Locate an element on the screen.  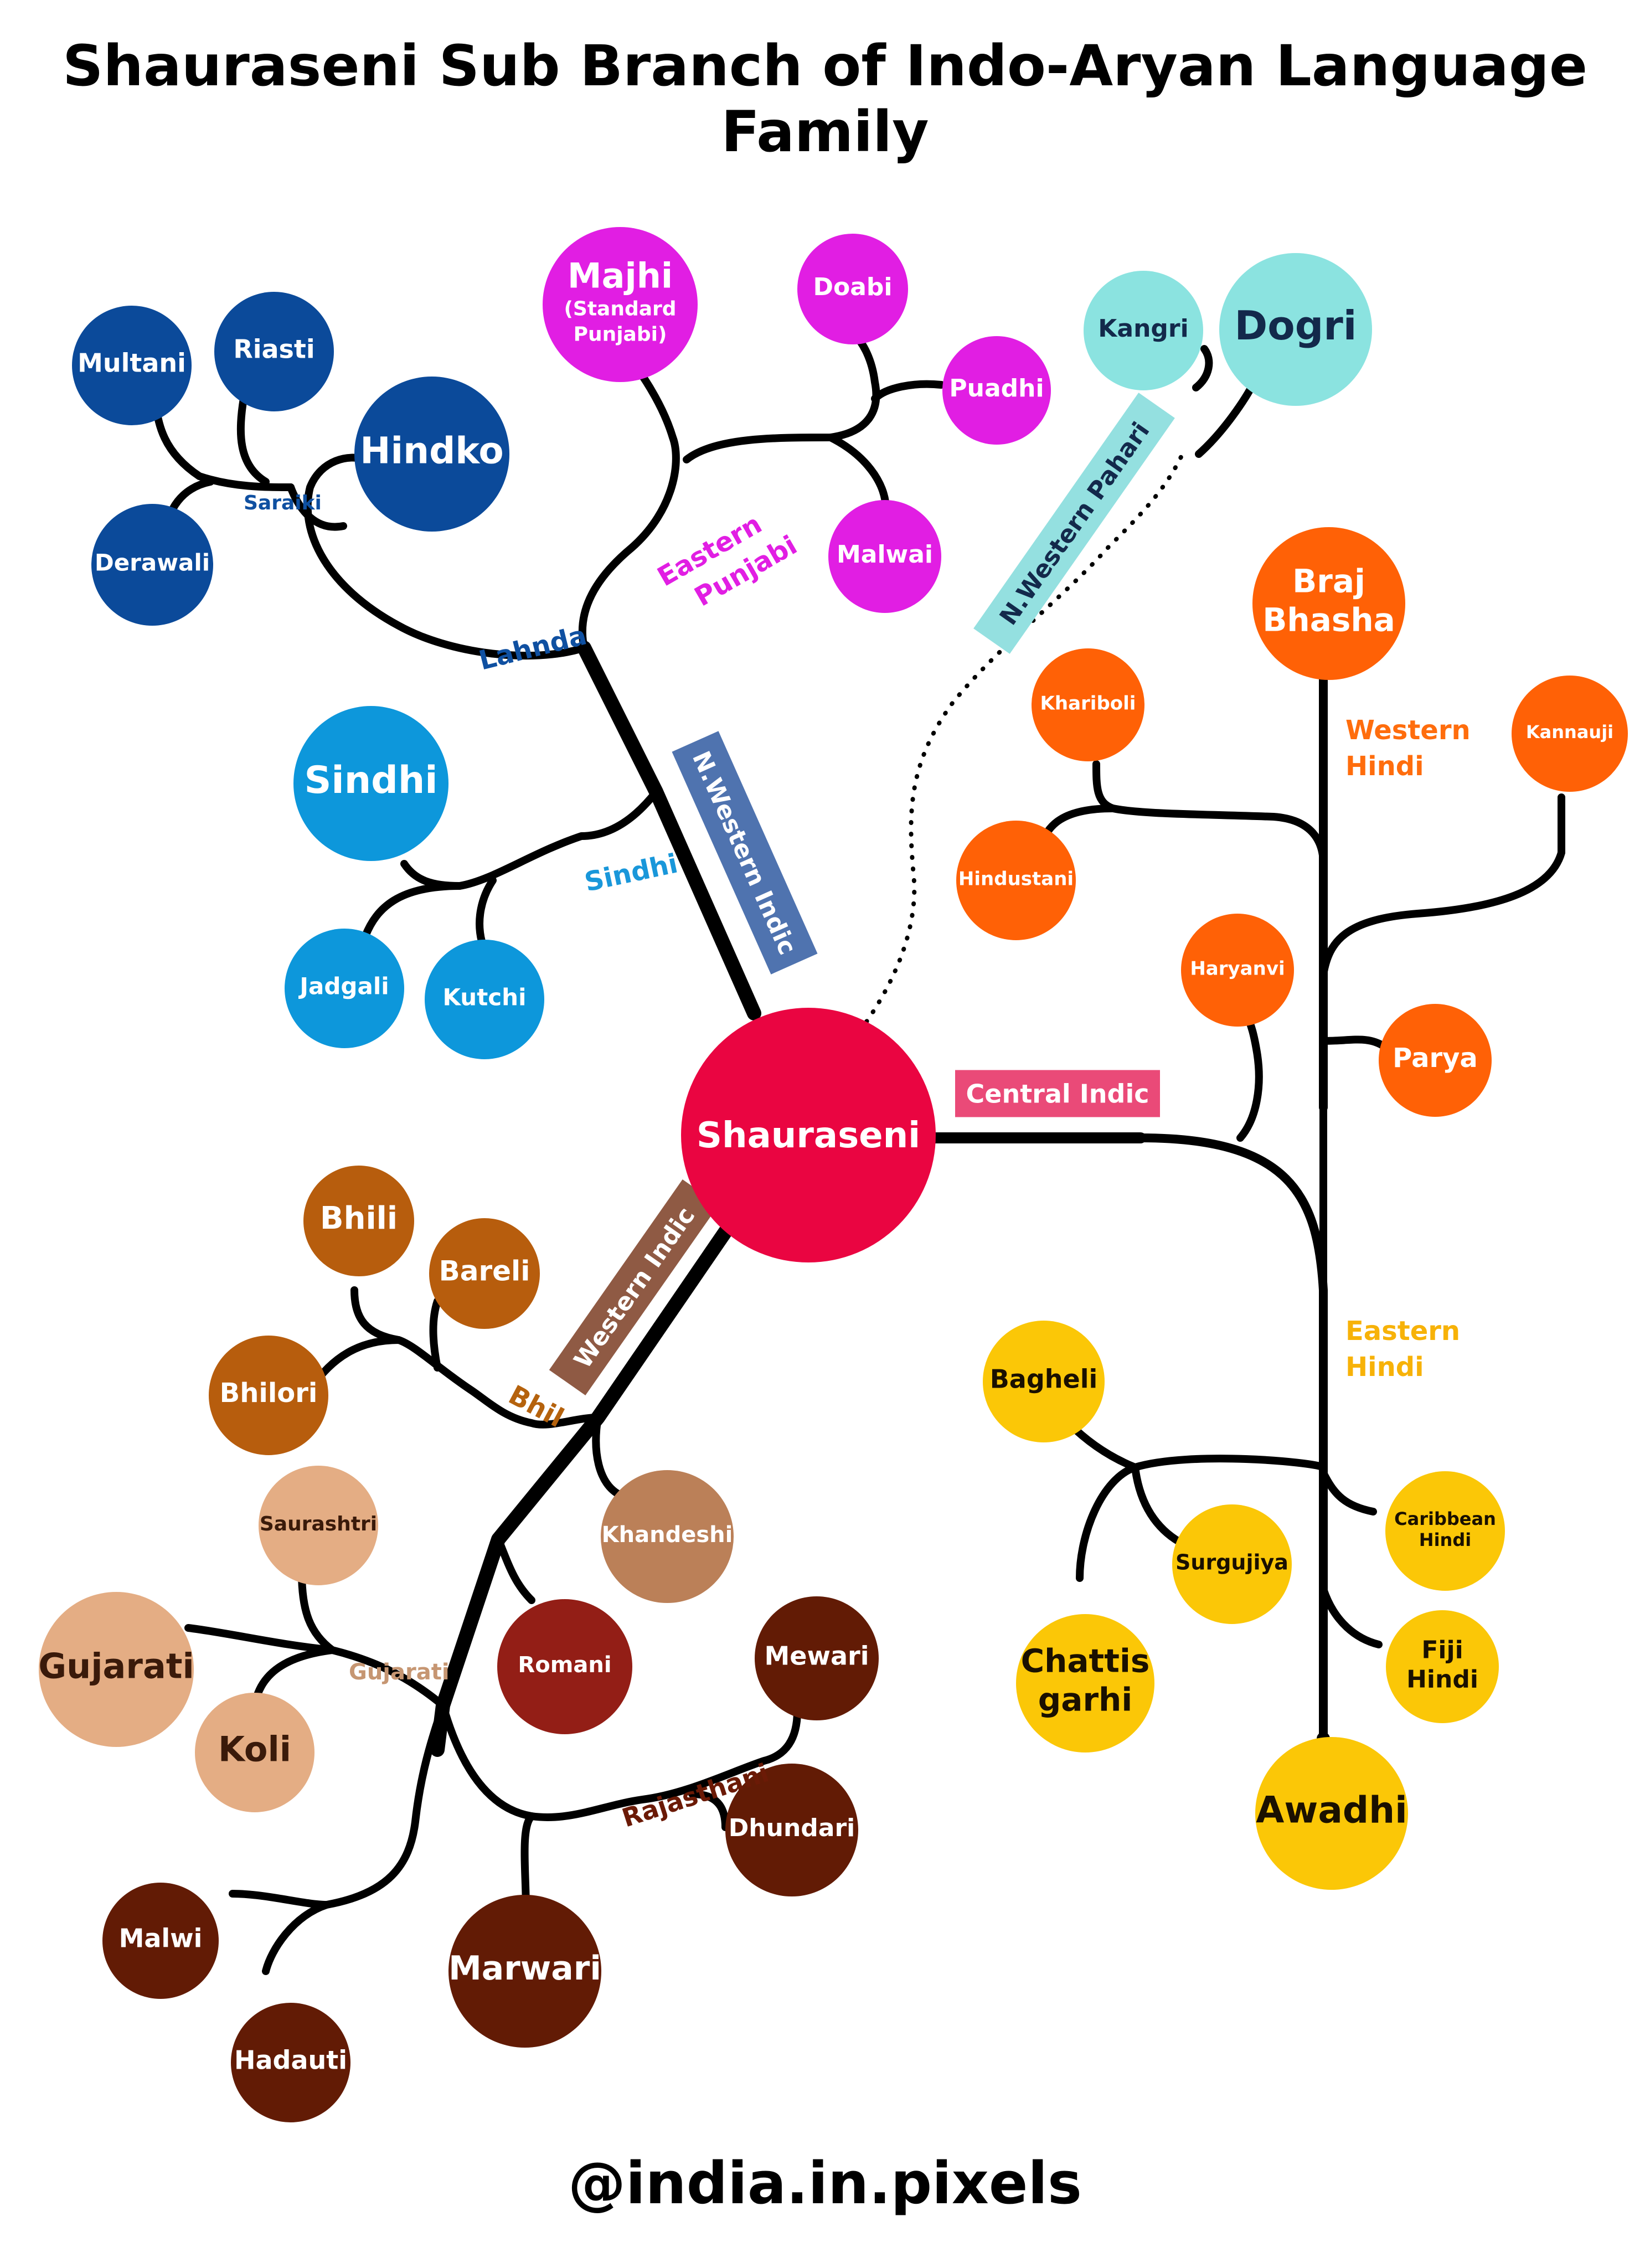
language-node-derawali-label: Derawali is located at coordinates (153, 562).